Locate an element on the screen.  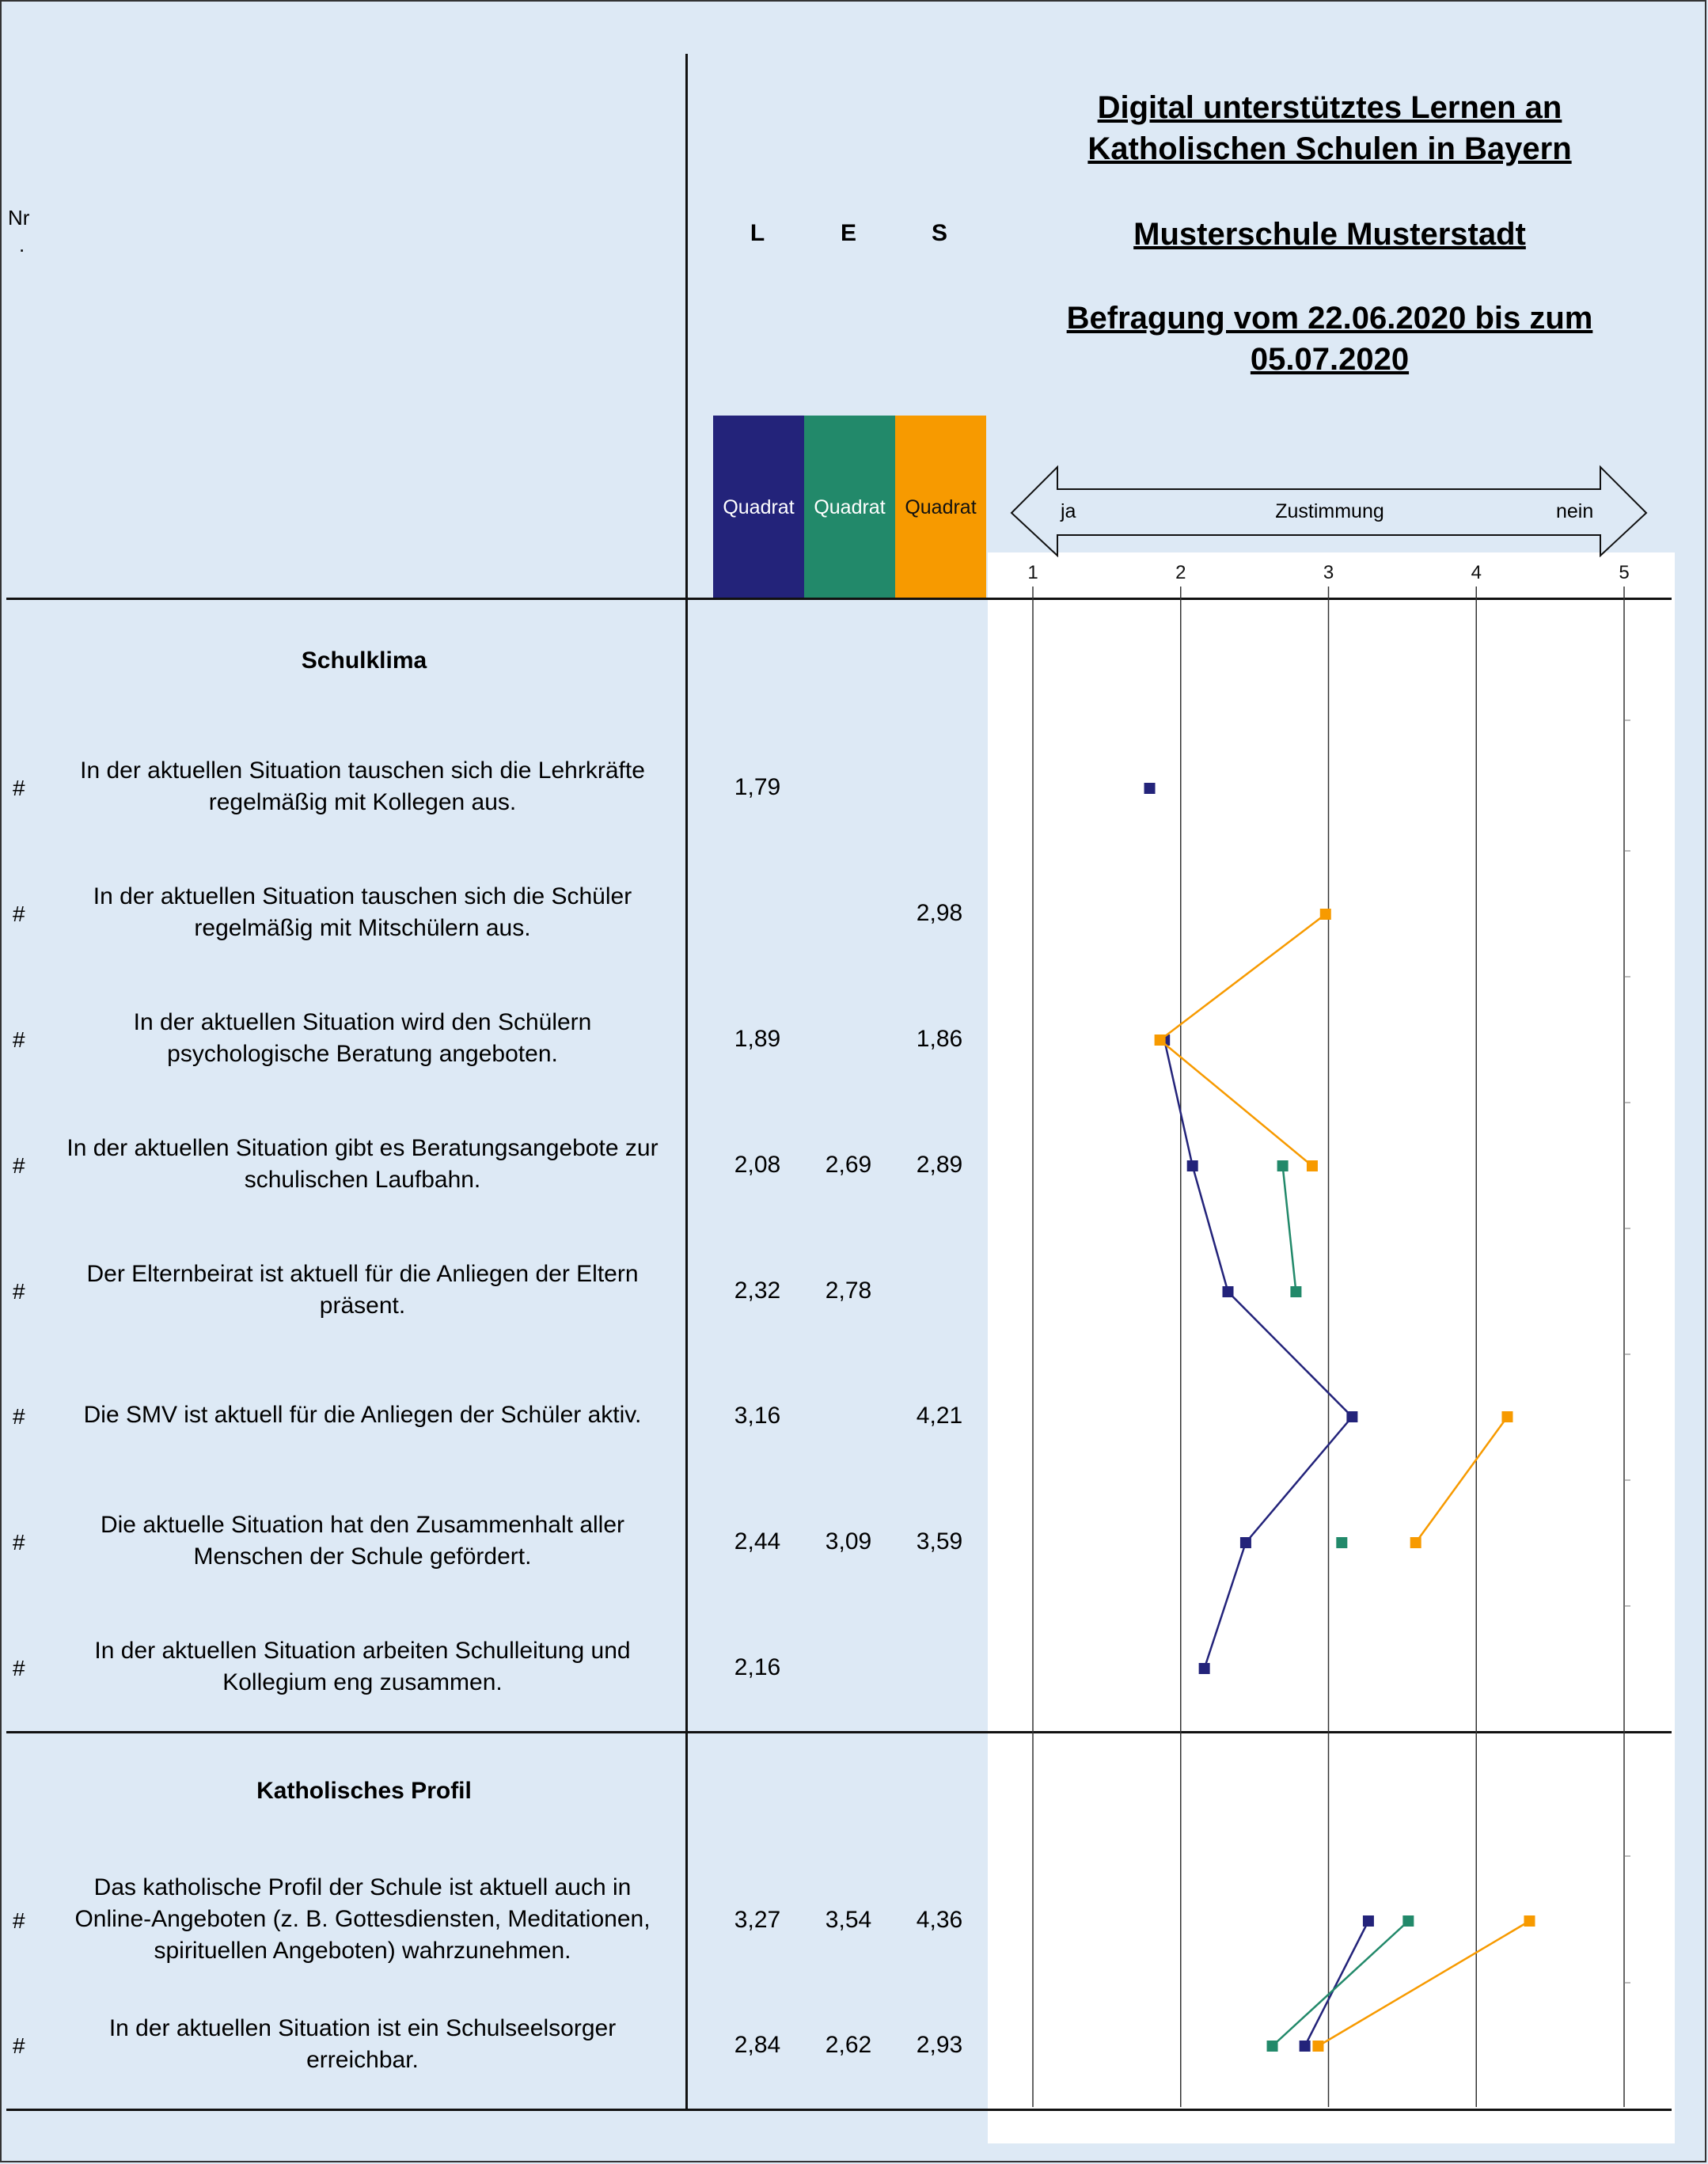
agreement-scale-arrow is located at coordinates (1329, 511).